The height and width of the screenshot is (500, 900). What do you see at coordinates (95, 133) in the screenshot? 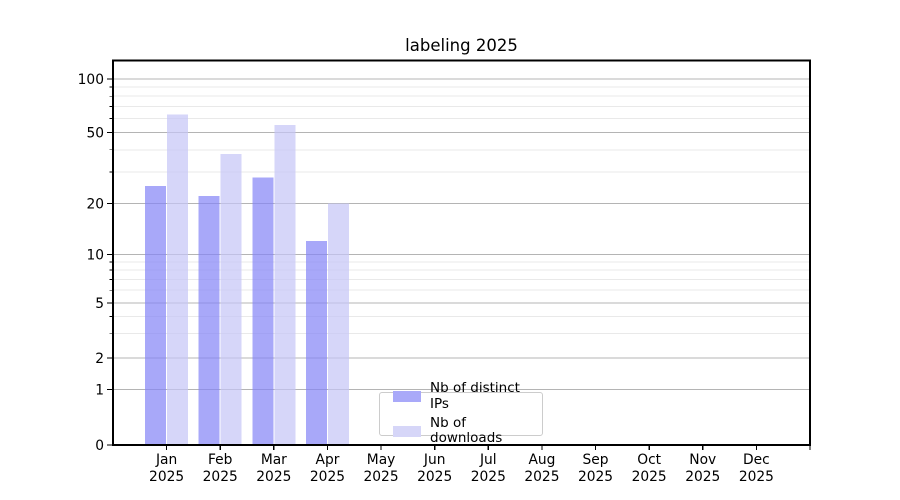
I see `y-tick-label: 50` at bounding box center [95, 133].